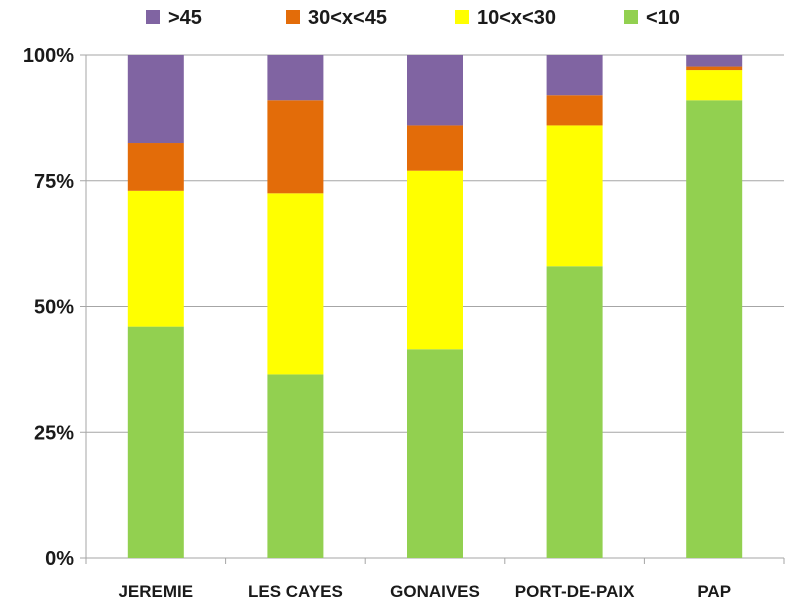  What do you see at coordinates (155, 591) in the screenshot?
I see `category-label: JEREMIE` at bounding box center [155, 591].